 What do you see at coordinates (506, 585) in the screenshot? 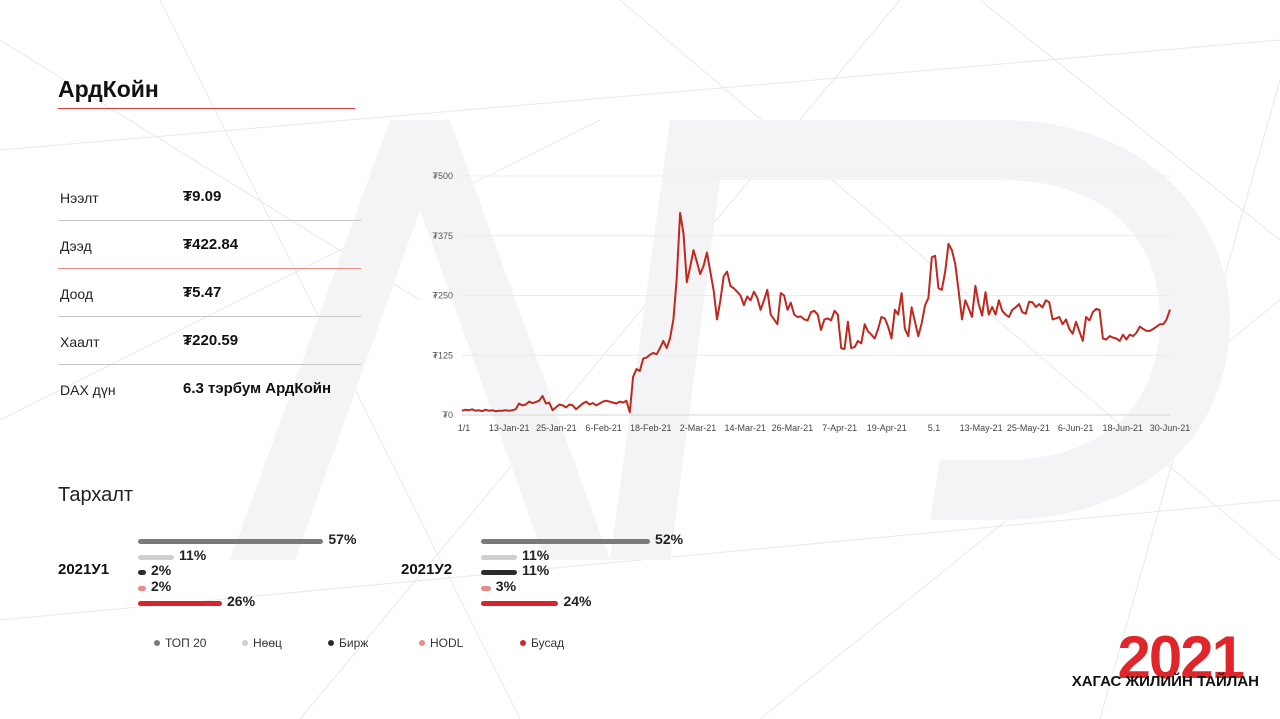
I see `distribution-value: 3%` at bounding box center [506, 585].